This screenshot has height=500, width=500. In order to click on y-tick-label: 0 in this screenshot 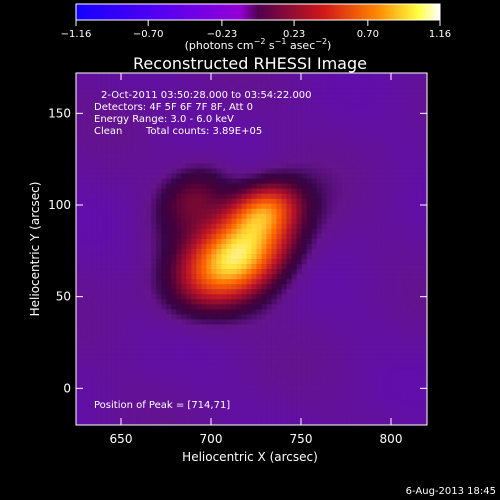, I will do `click(67, 388)`.